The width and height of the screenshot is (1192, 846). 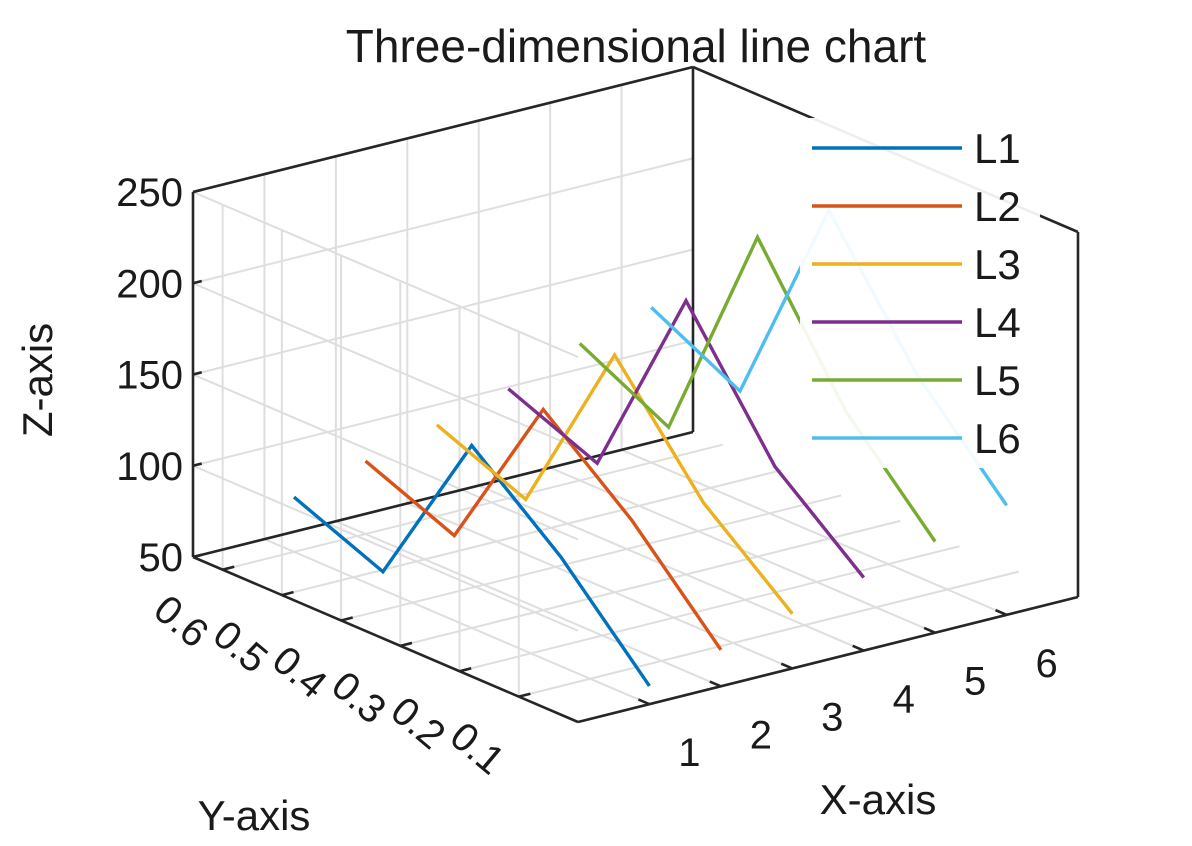 I want to click on y-axis-label: Y-axis, so click(x=254, y=815).